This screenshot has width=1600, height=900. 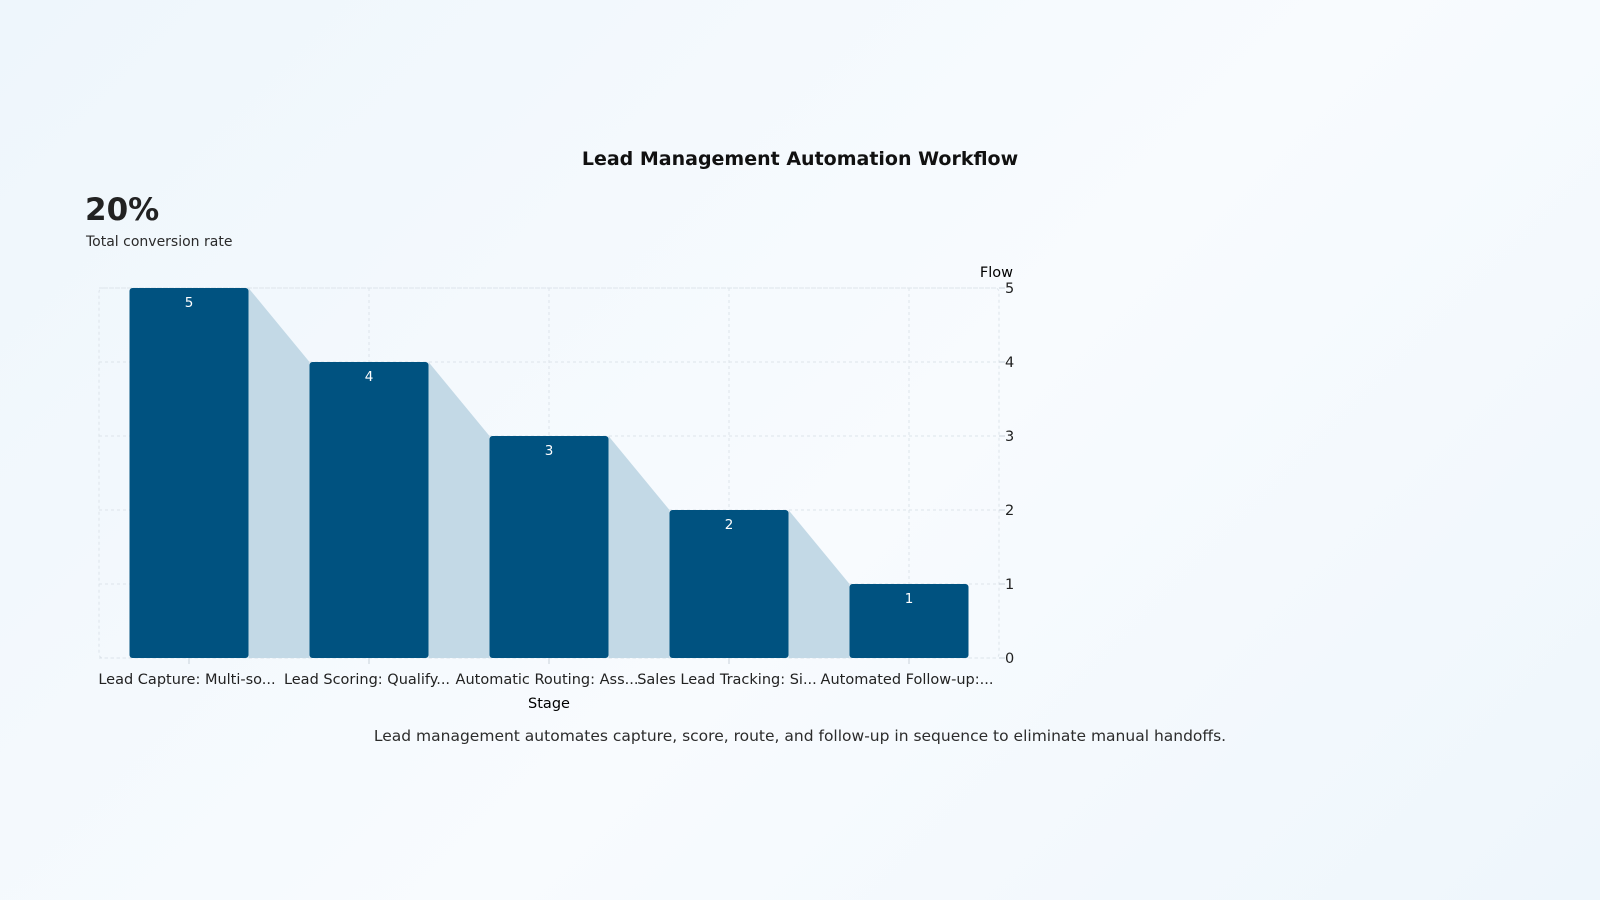 I want to click on y-axis-title: Flow, so click(x=996, y=273).